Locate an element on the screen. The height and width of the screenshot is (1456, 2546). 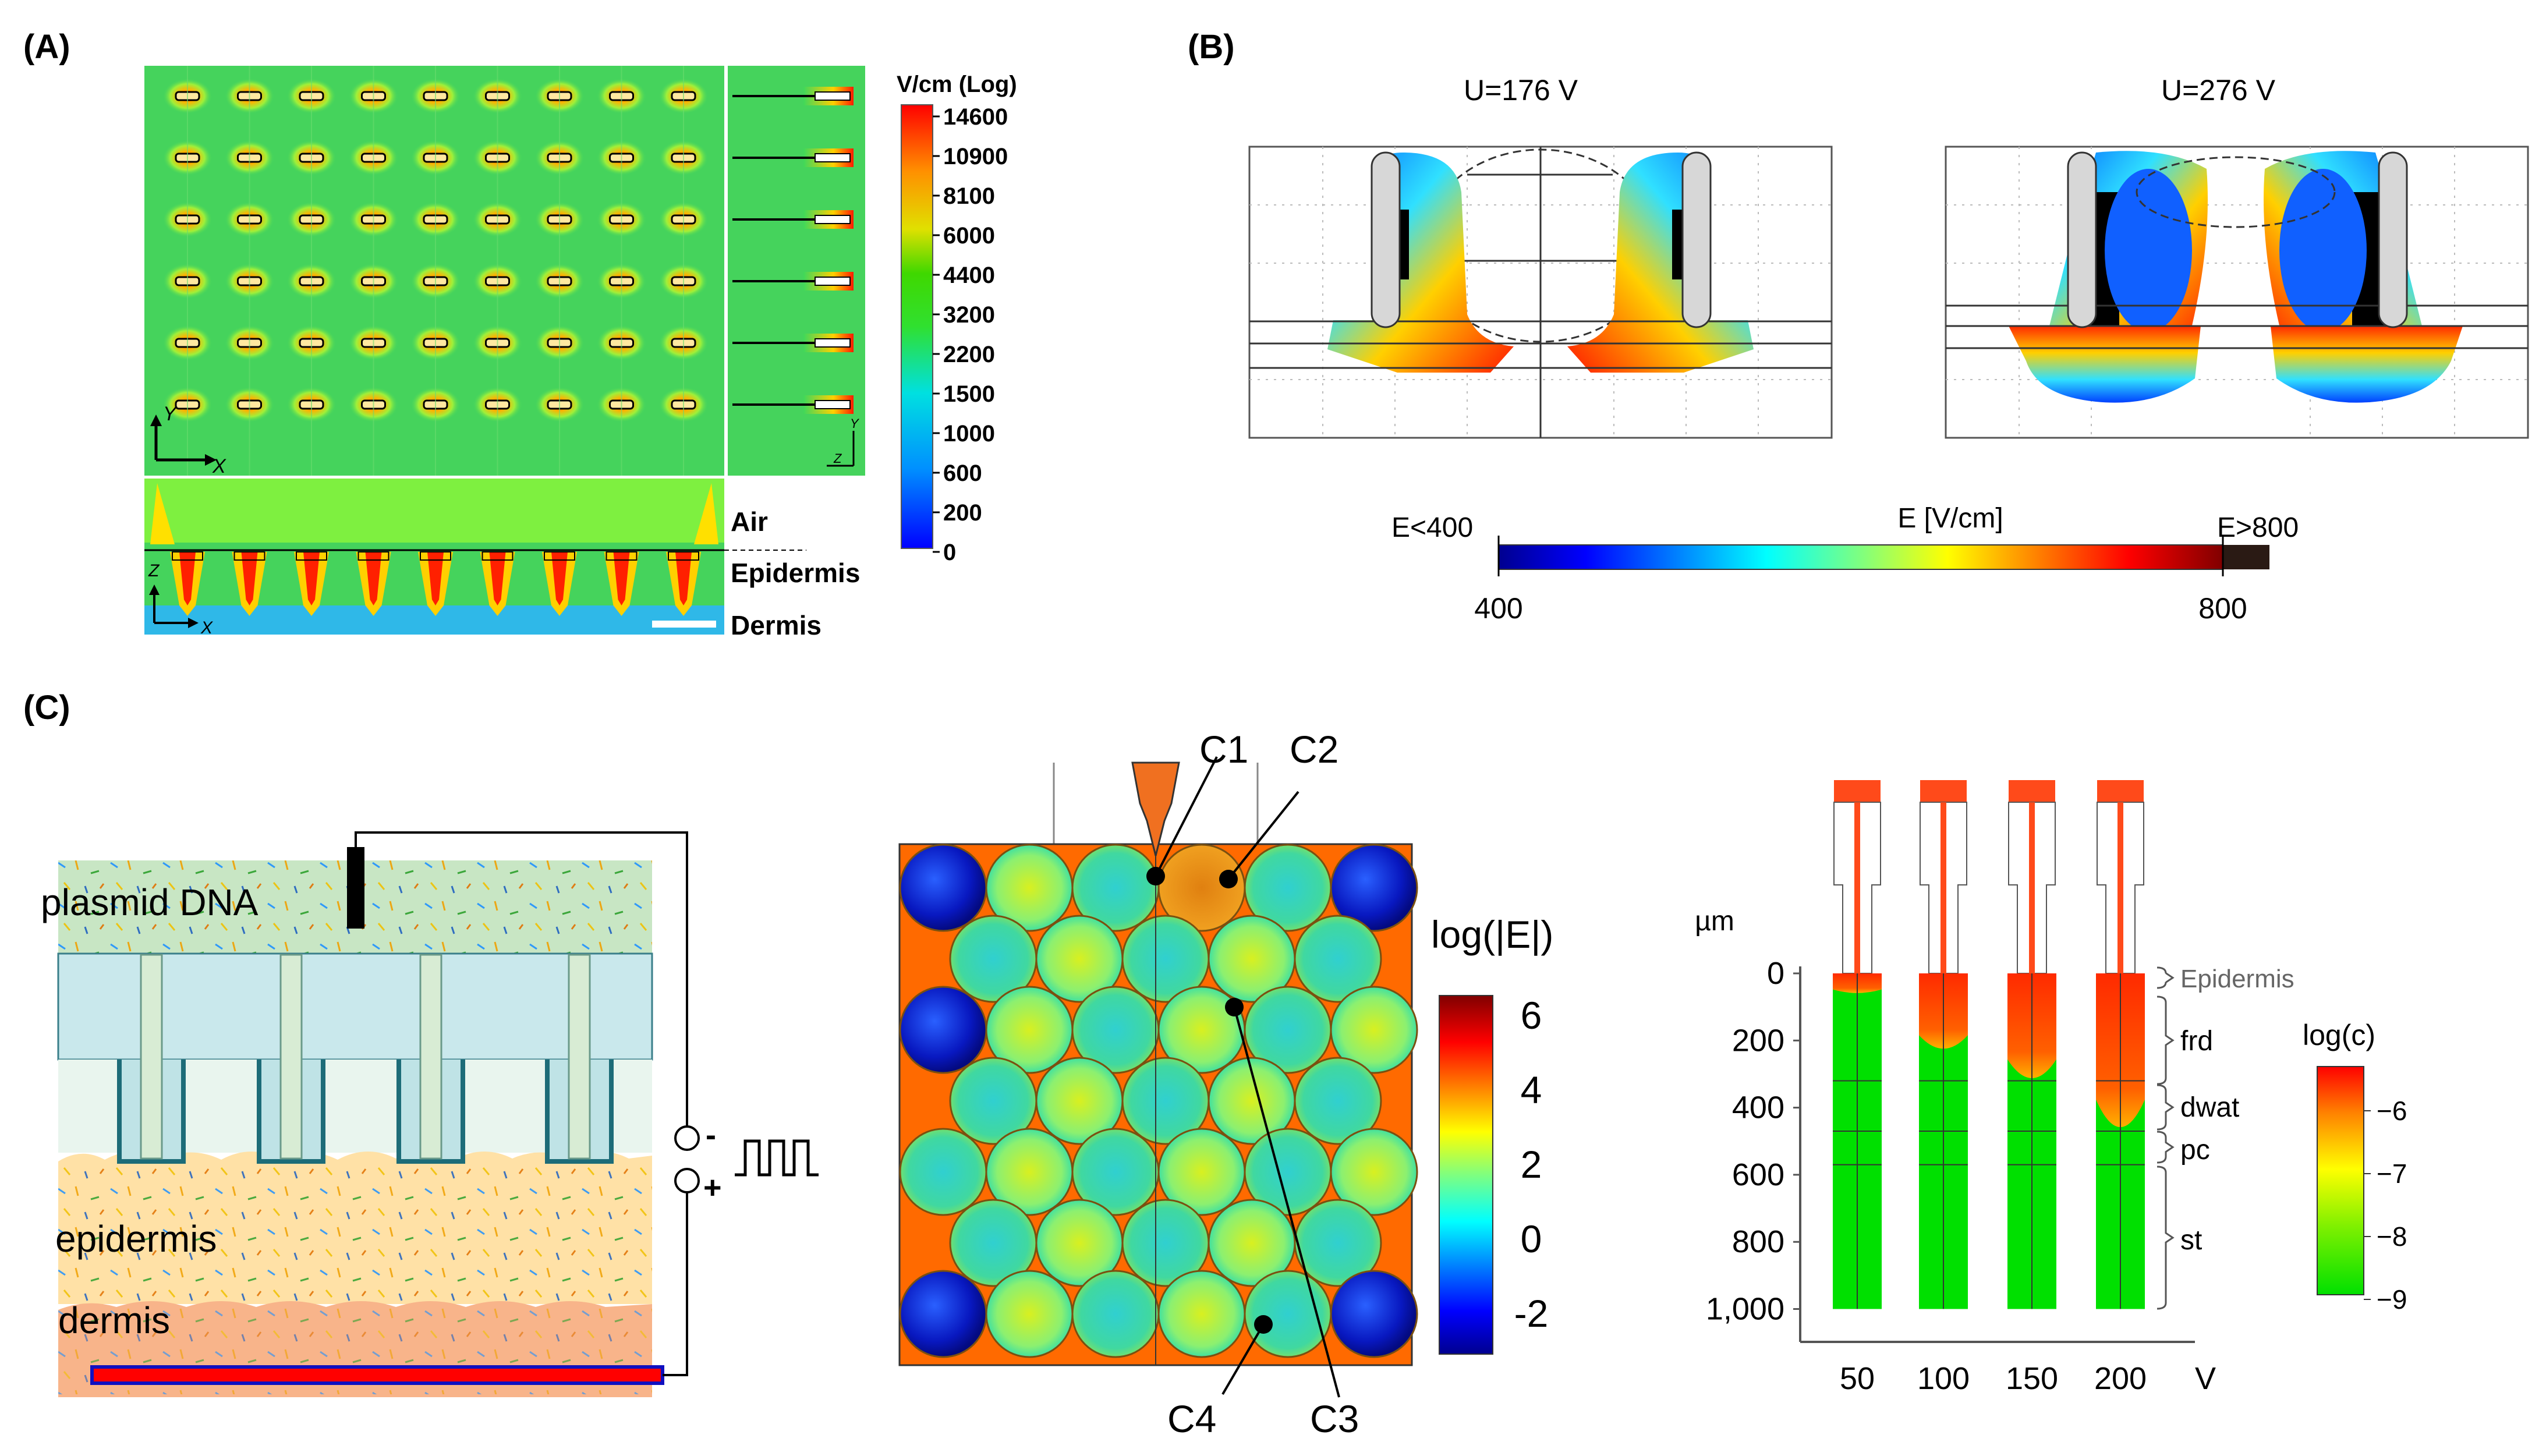
colorbar-a-tick-label: 2200 is located at coordinates (969, 354).